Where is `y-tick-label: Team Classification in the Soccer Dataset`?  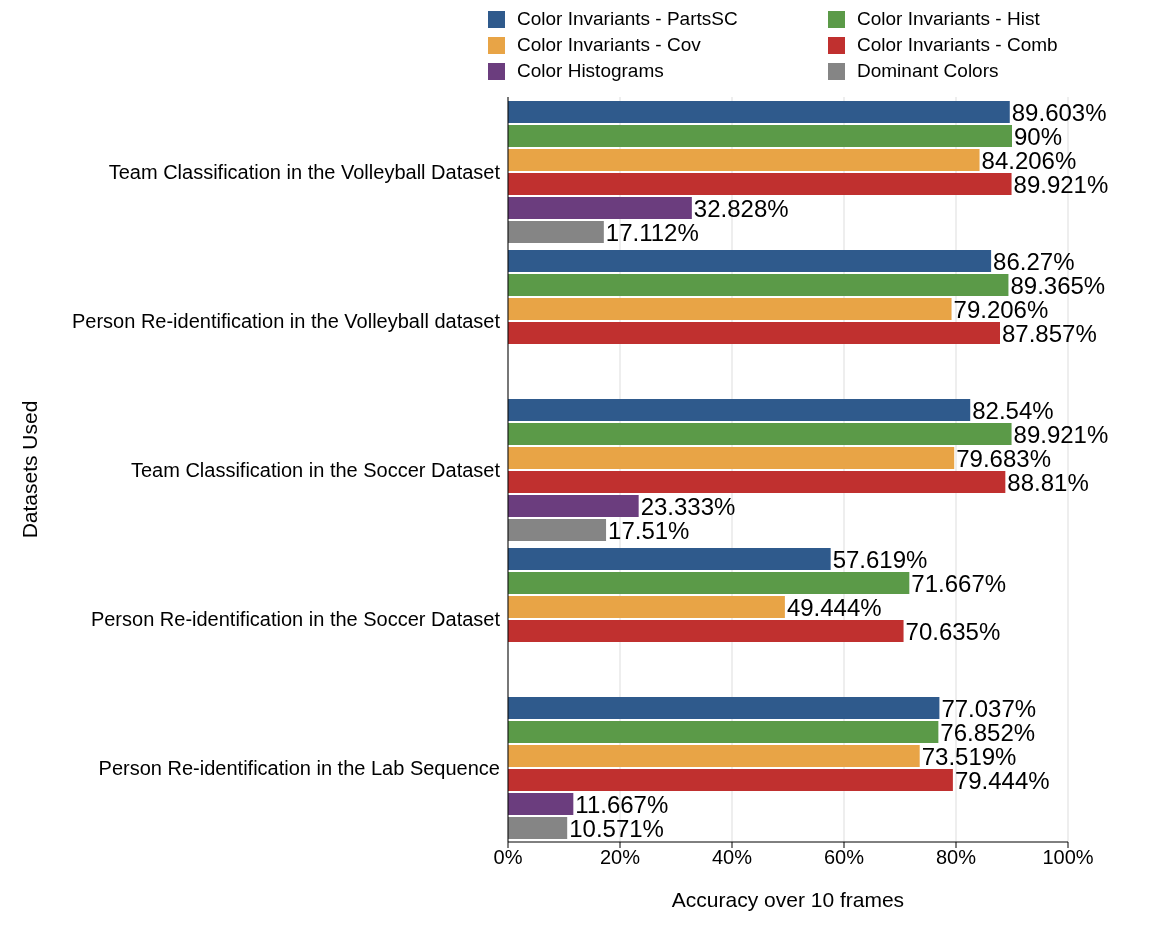
y-tick-label: Team Classification in the Soccer Dataset is located at coordinates (315, 469).